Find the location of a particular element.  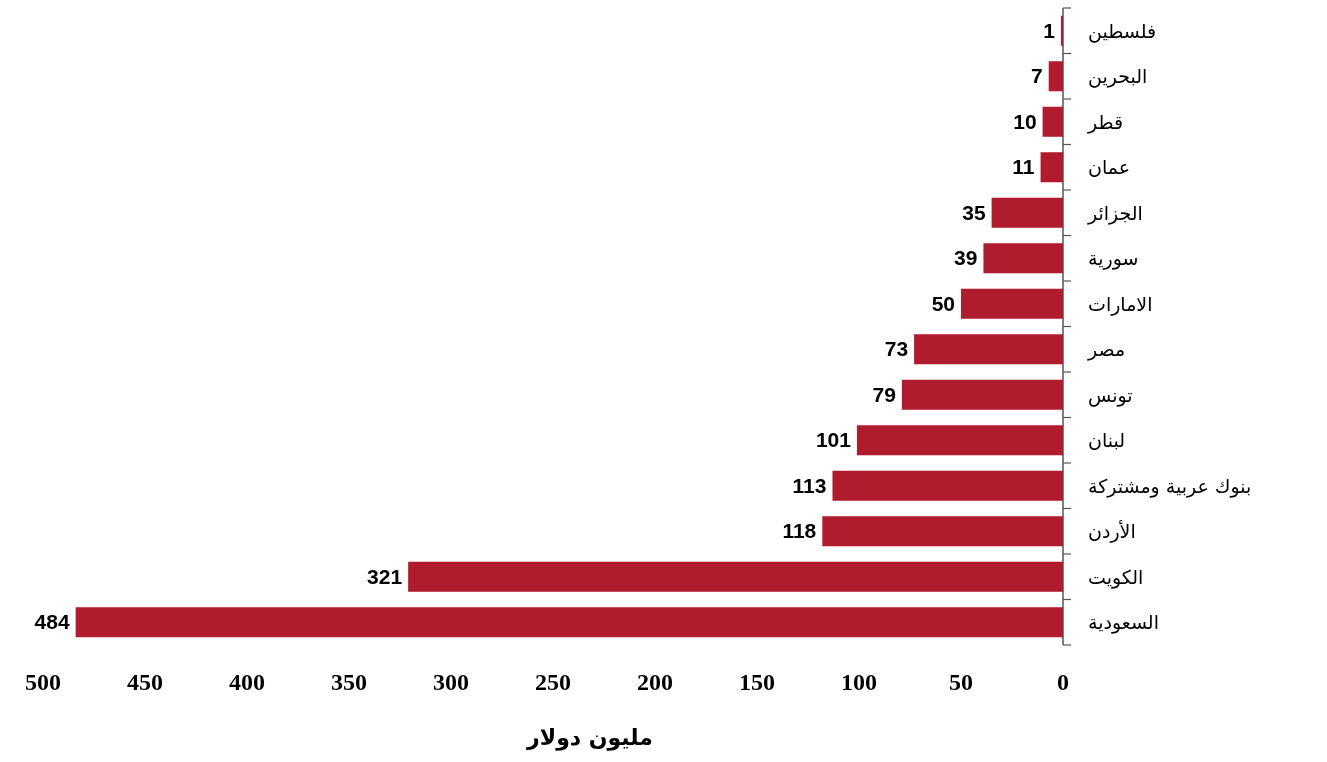

y-tick-label: مصر is located at coordinates (1106, 350).